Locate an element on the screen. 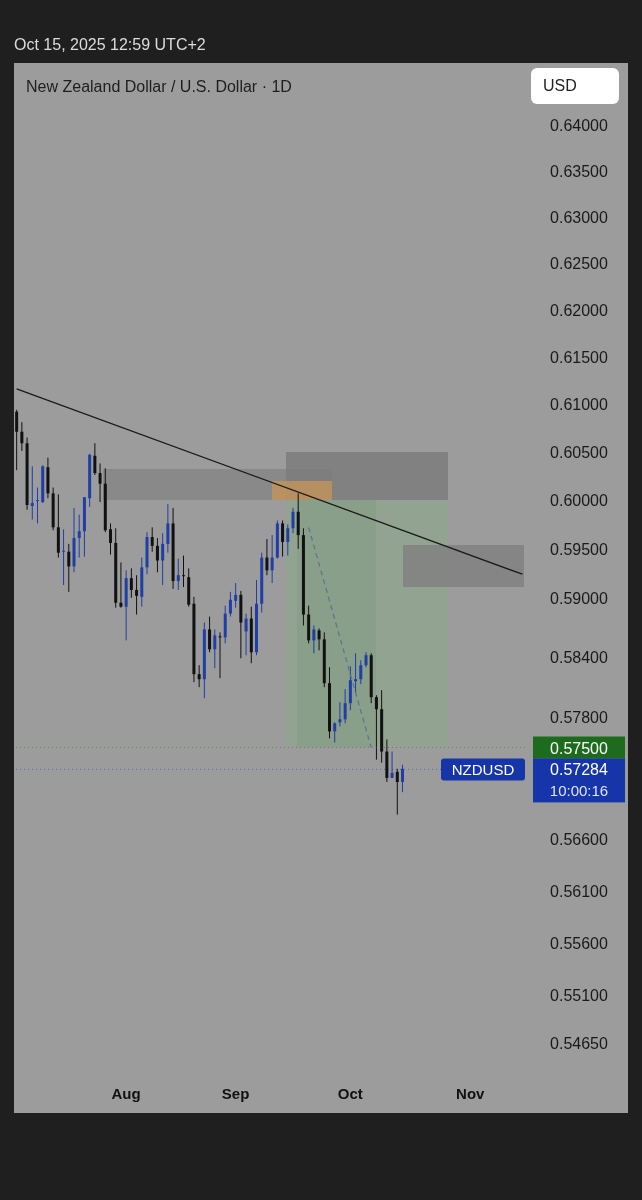 This screenshot has width=642, height=1200. y-tick-label: 0.55100 is located at coordinates (579, 996).